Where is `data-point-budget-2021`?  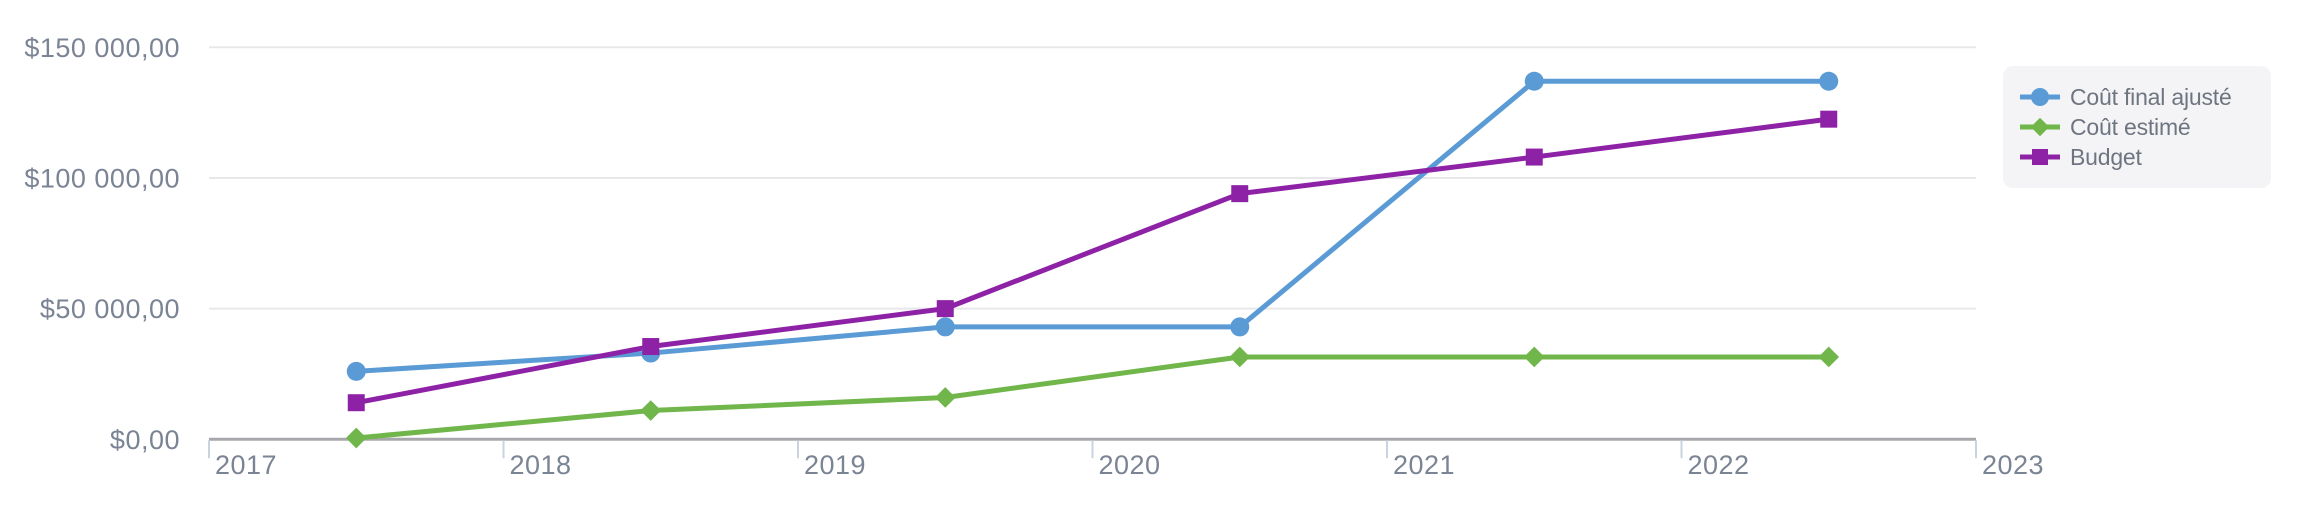 data-point-budget-2021 is located at coordinates (1534, 157).